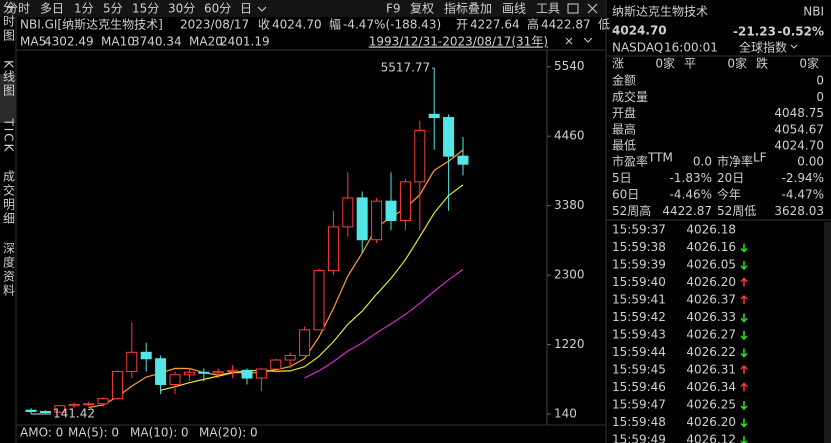  Describe the element at coordinates (145, 9) in the screenshot. I see `toolbar-button: 15分` at that location.